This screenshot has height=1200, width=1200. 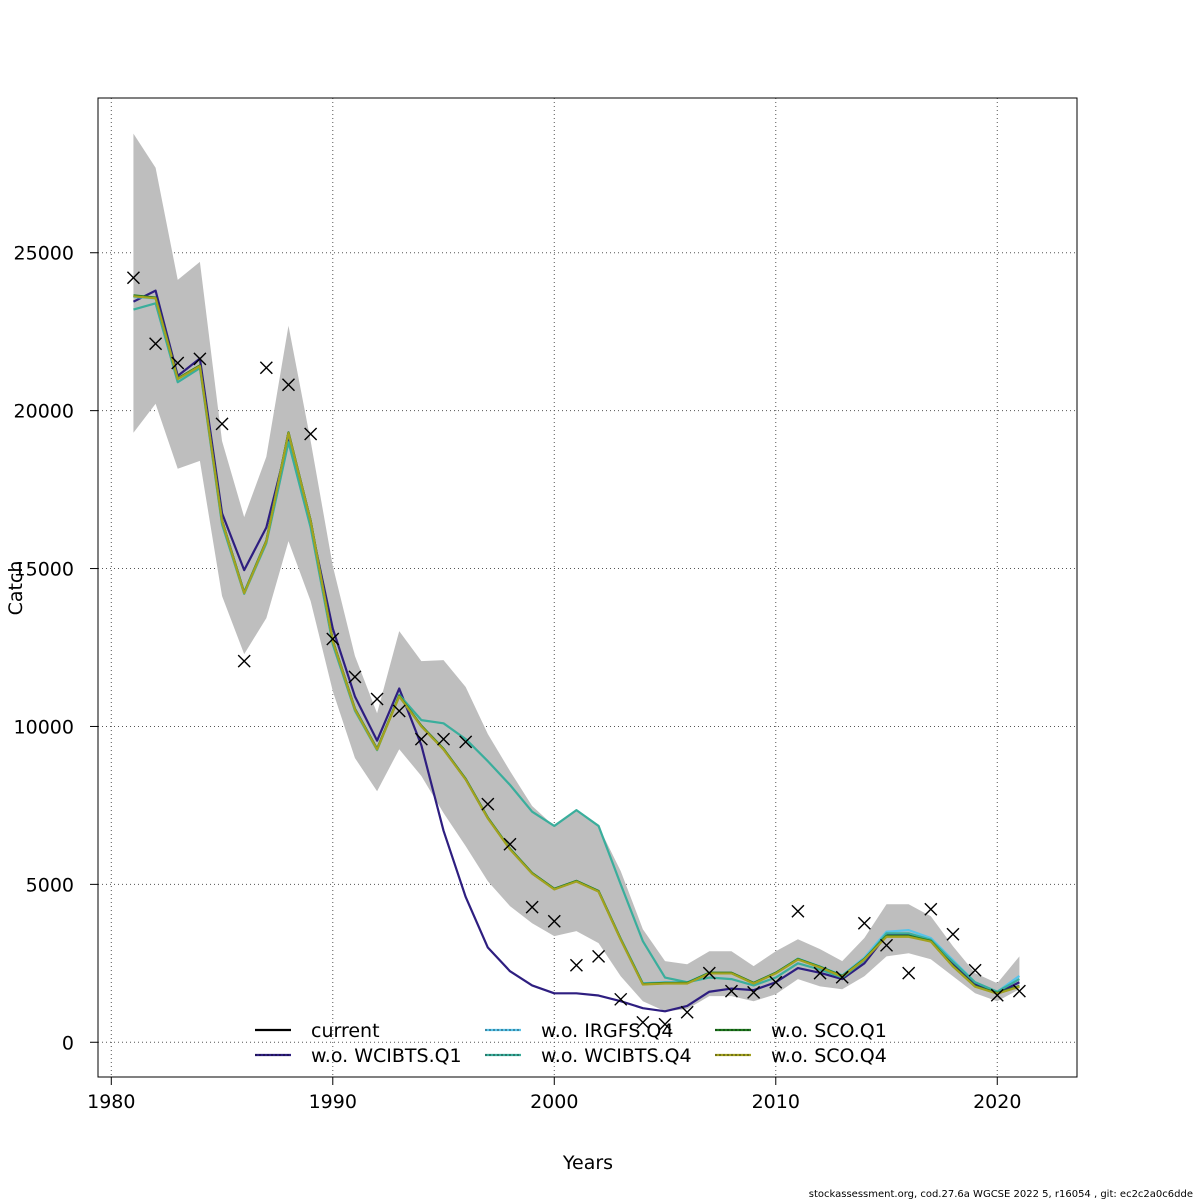 I want to click on legend-label: current, so click(x=345, y=1031).